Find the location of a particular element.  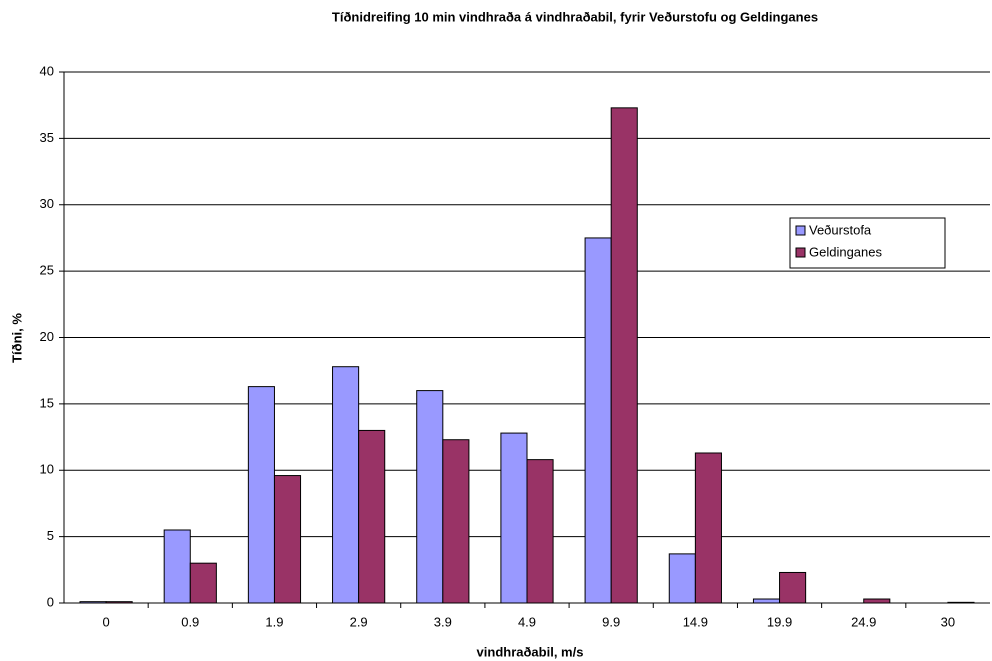

y-axis-label: Tíðni, % is located at coordinates (16, 338).